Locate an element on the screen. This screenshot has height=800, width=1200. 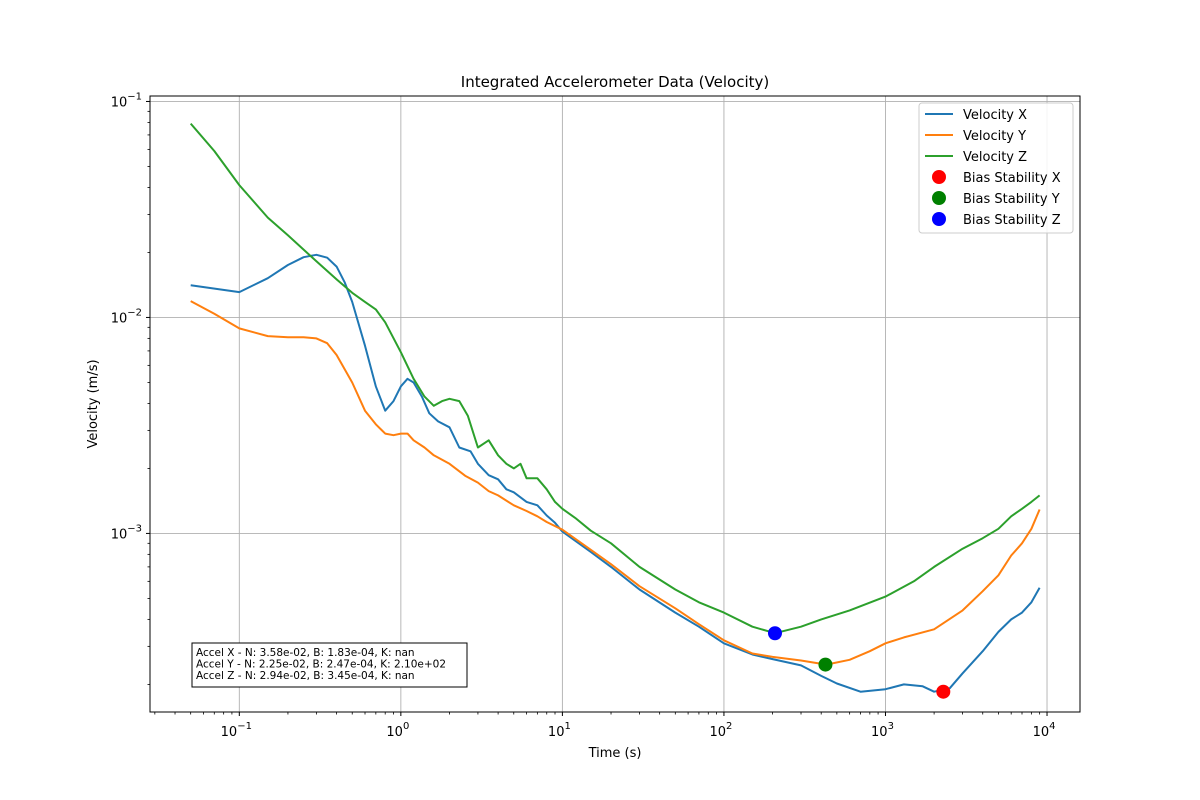
marker-bias-stability-z is located at coordinates (774, 633).